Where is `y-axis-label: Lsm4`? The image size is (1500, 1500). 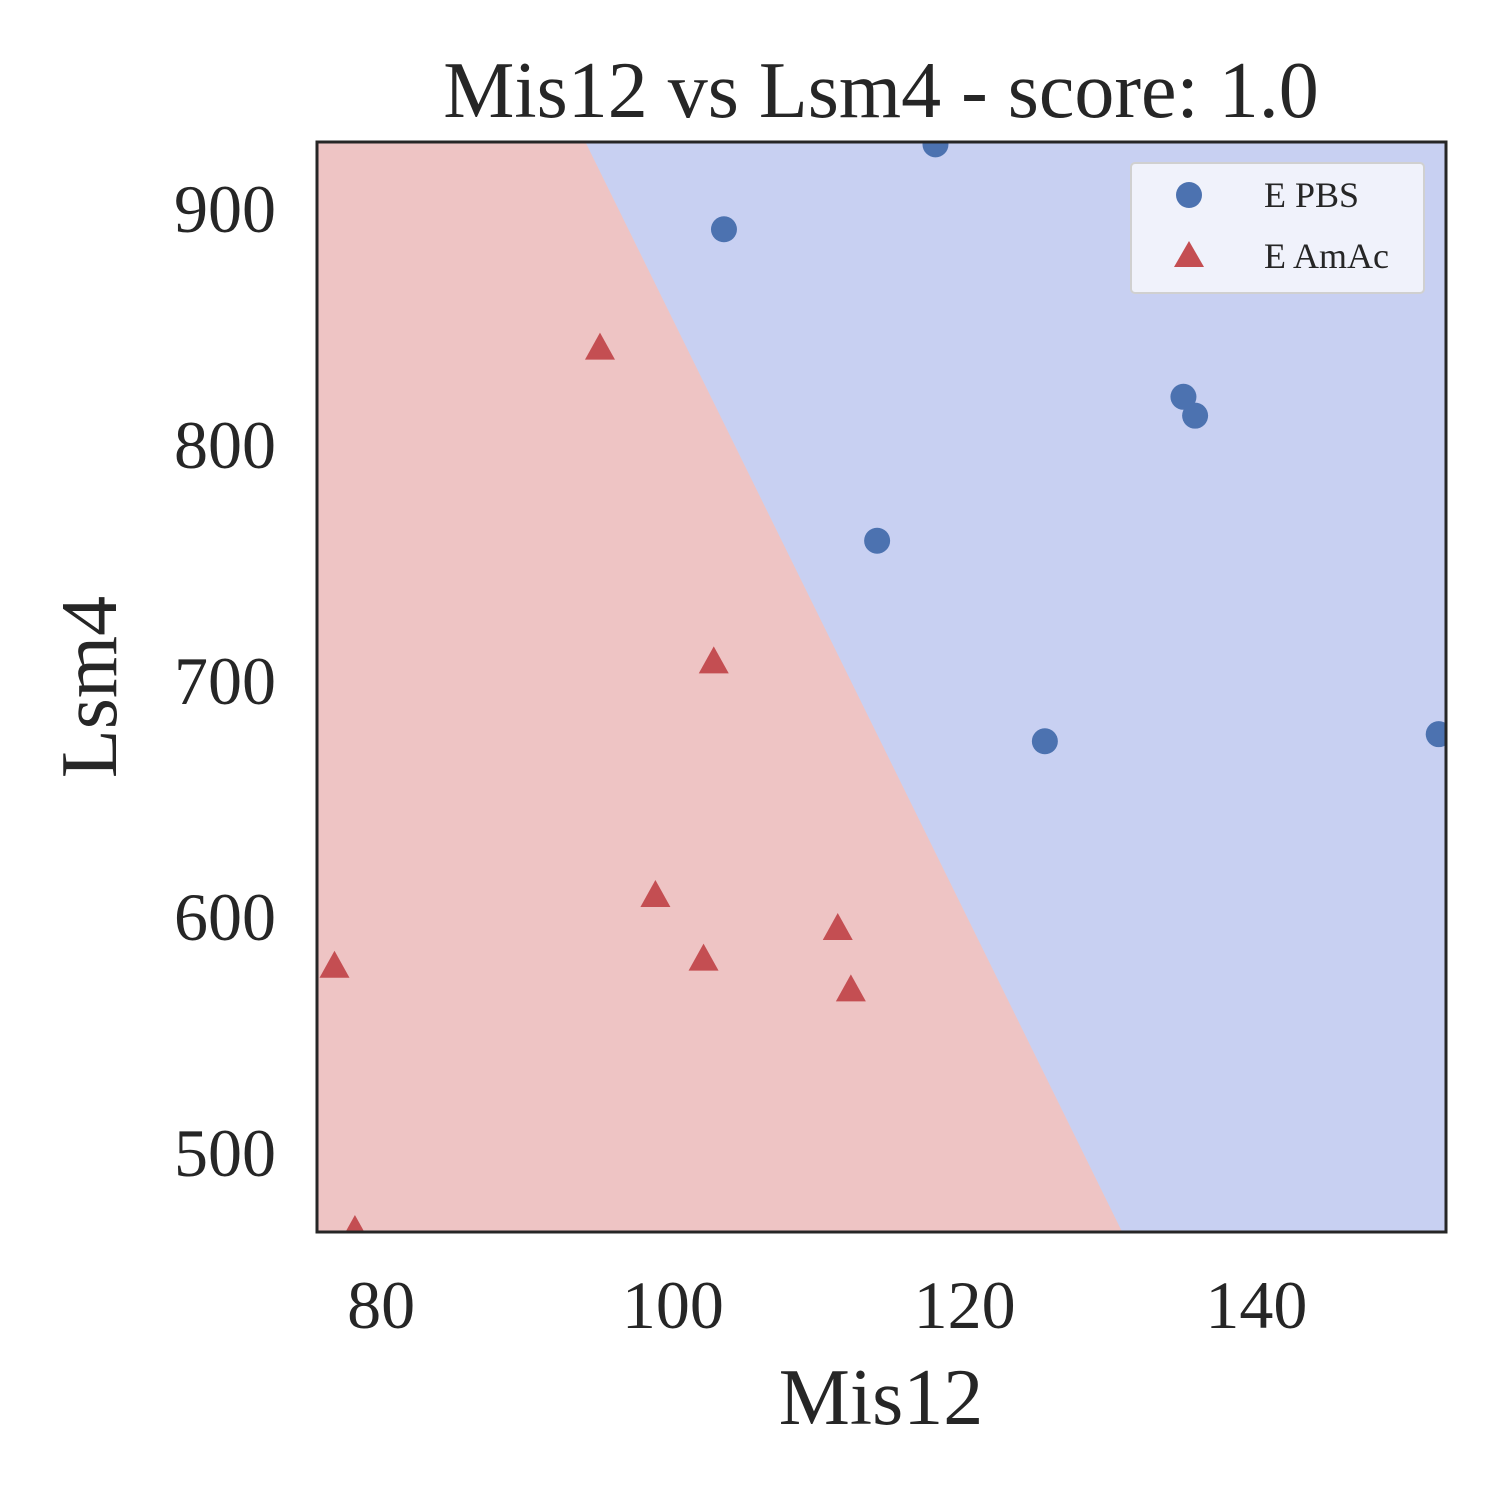 y-axis-label: Lsm4 is located at coordinates (90, 687).